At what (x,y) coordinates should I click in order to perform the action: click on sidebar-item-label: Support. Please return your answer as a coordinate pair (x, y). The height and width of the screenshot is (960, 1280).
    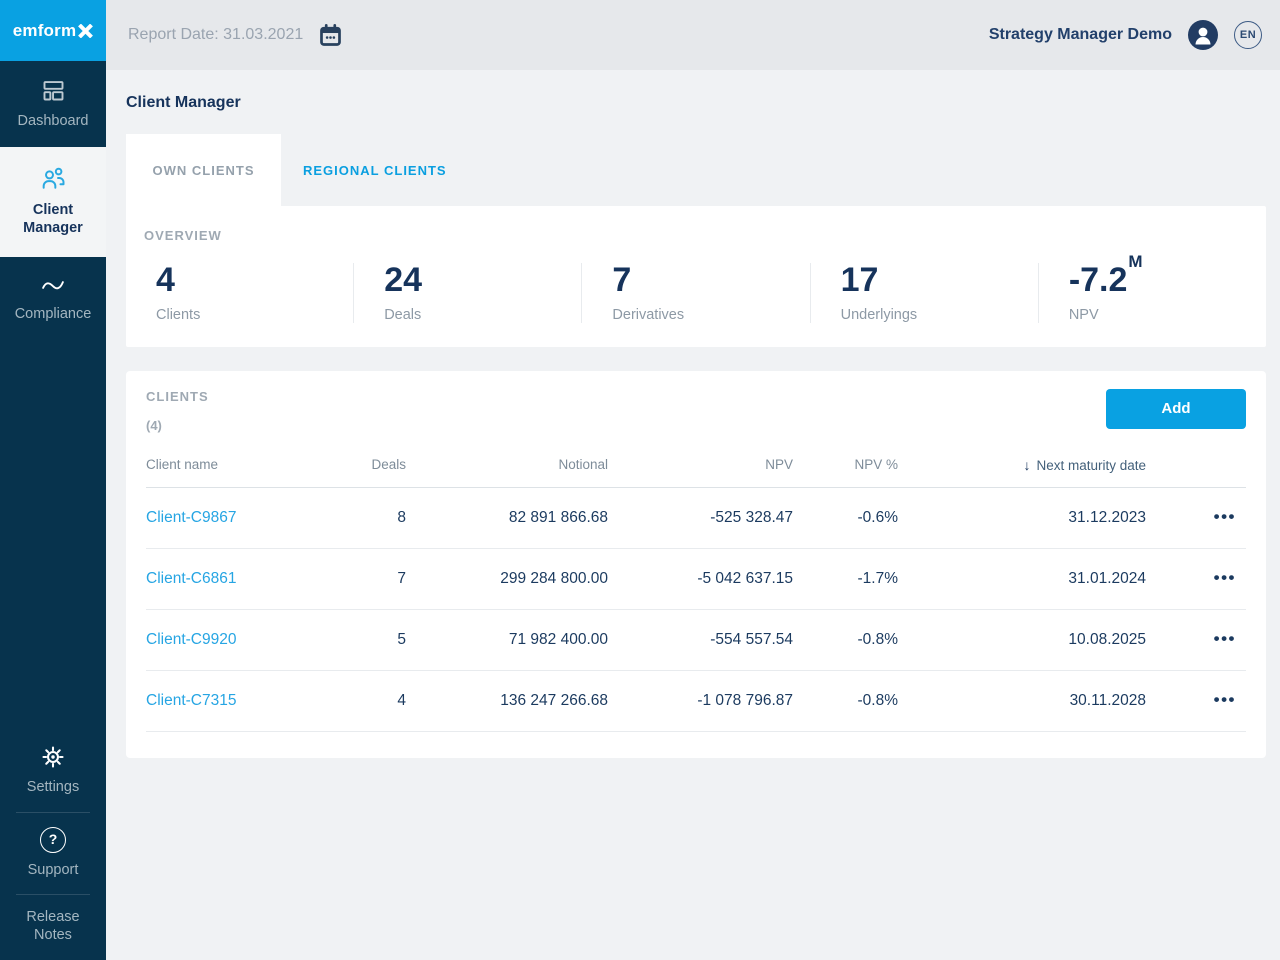
    Looking at the image, I should click on (53, 869).